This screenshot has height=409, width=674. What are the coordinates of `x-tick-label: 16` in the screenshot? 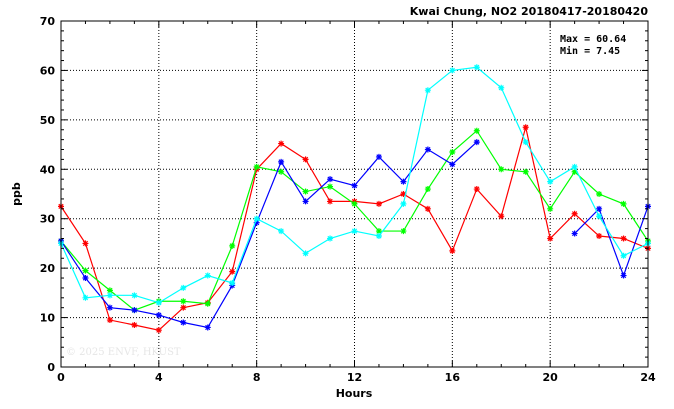 It's located at (453, 377).